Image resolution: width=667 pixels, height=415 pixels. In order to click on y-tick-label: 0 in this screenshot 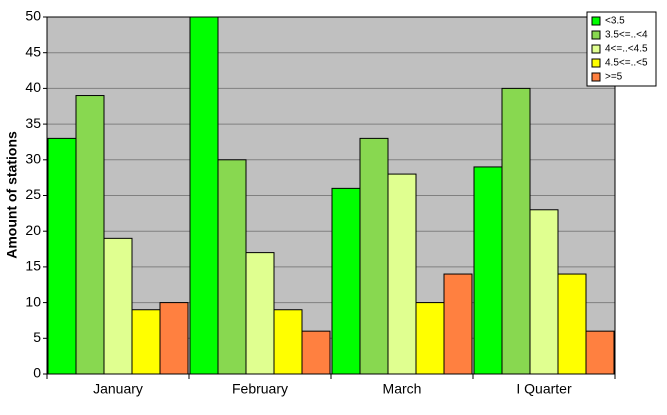, I will do `click(37, 373)`.